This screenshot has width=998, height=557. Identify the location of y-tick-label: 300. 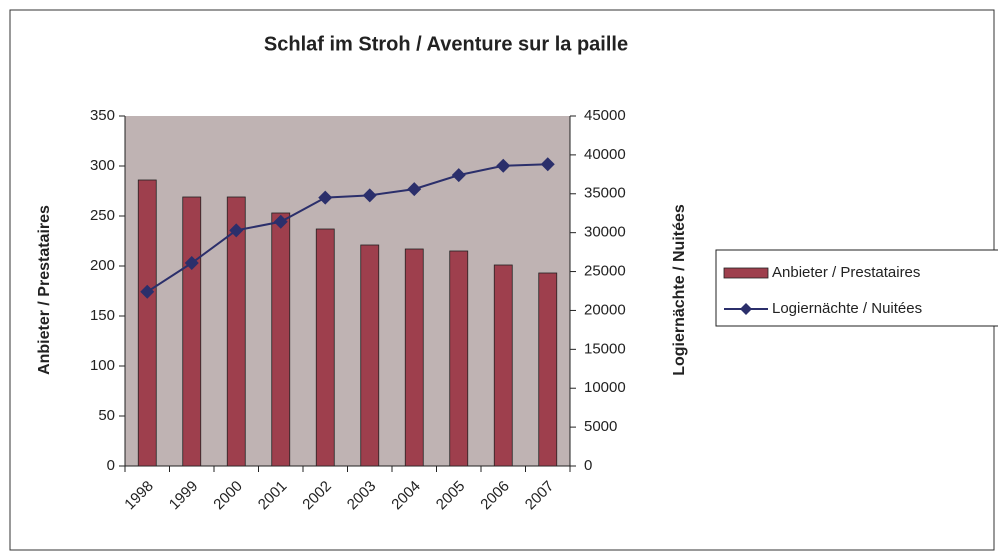
(102, 165).